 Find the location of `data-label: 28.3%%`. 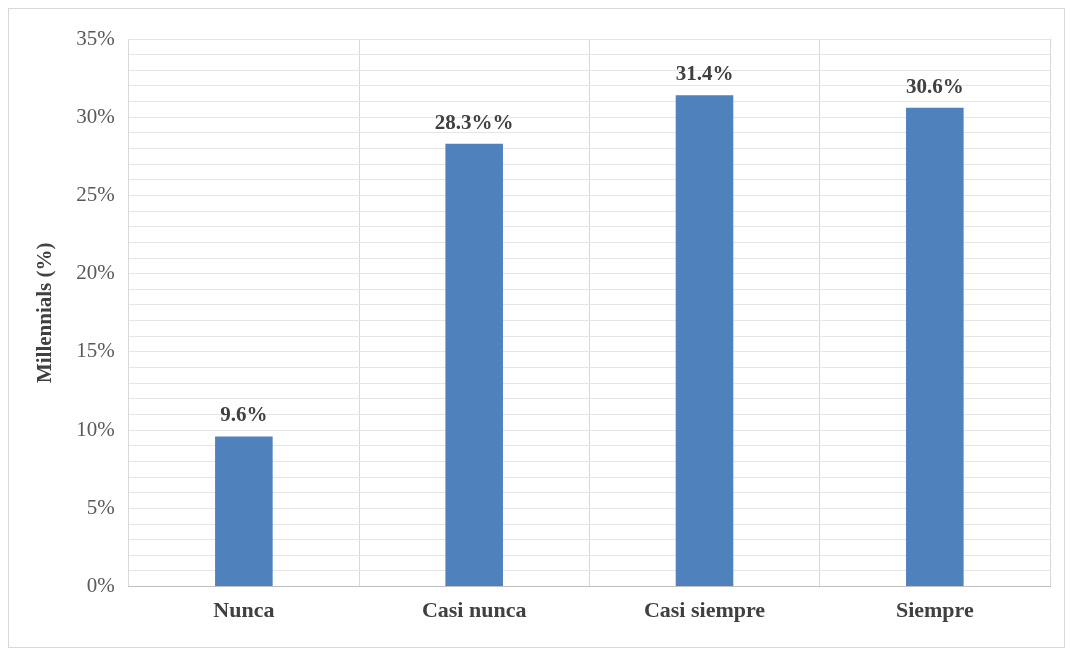

data-label: 28.3%% is located at coordinates (474, 121).